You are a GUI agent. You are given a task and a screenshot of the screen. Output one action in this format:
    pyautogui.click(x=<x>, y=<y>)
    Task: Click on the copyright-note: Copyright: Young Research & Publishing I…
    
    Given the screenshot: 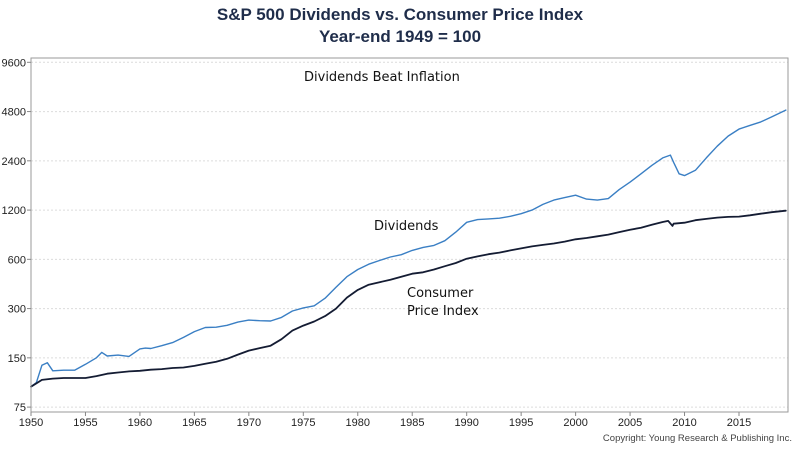 What is the action you would take?
    pyautogui.click(x=697, y=438)
    